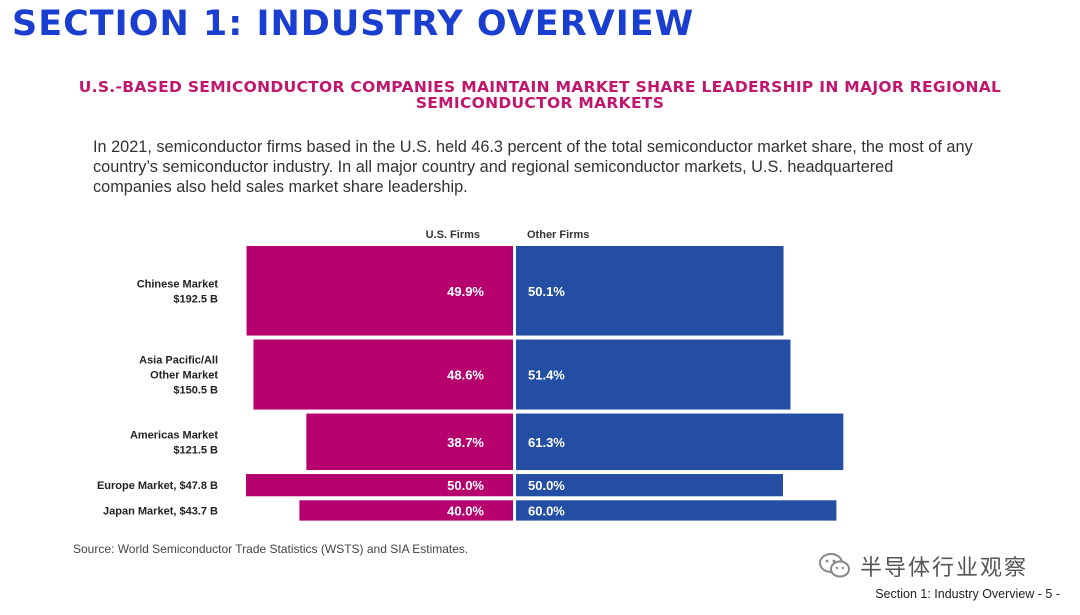  What do you see at coordinates (546, 442) in the screenshot?
I see `data-label-other: 61.3%` at bounding box center [546, 442].